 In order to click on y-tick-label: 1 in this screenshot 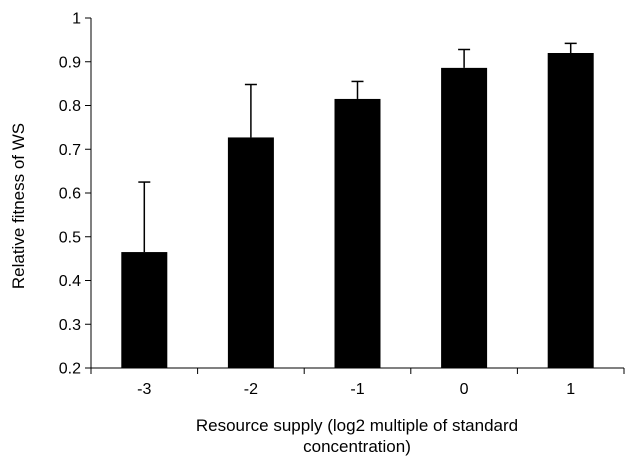, I will do `click(76, 19)`.